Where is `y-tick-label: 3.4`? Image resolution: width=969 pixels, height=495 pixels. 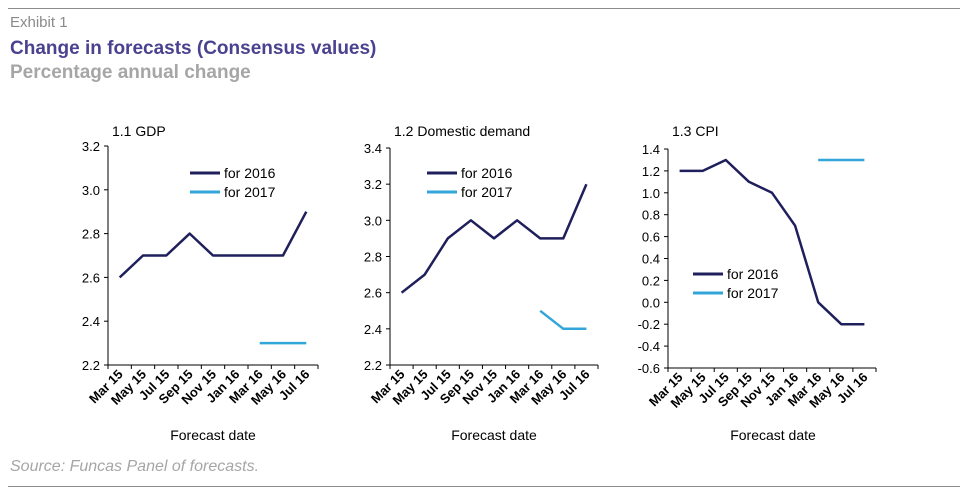 y-tick-label: 3.4 is located at coordinates (373, 148).